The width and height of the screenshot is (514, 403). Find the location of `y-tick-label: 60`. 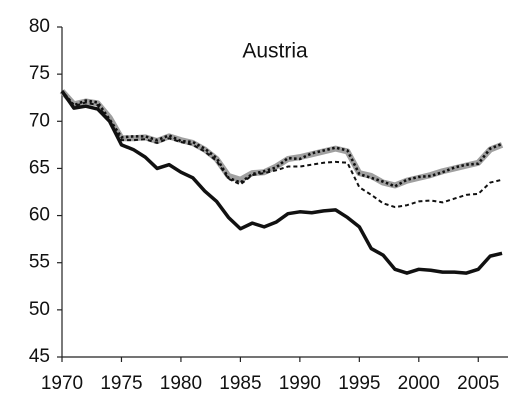

y-tick-label: 60 is located at coordinates (39, 215).